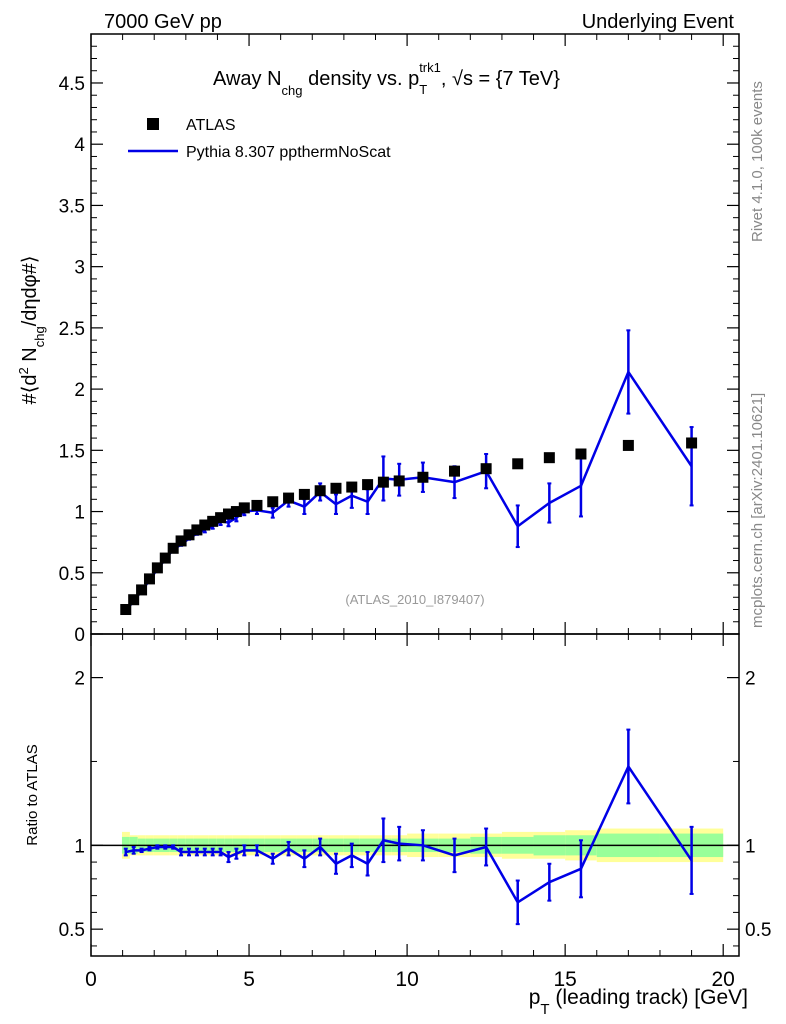 The width and height of the screenshot is (786, 1024). I want to click on analysis-watermark: (ATLAS_2010_I879407), so click(414, 599).